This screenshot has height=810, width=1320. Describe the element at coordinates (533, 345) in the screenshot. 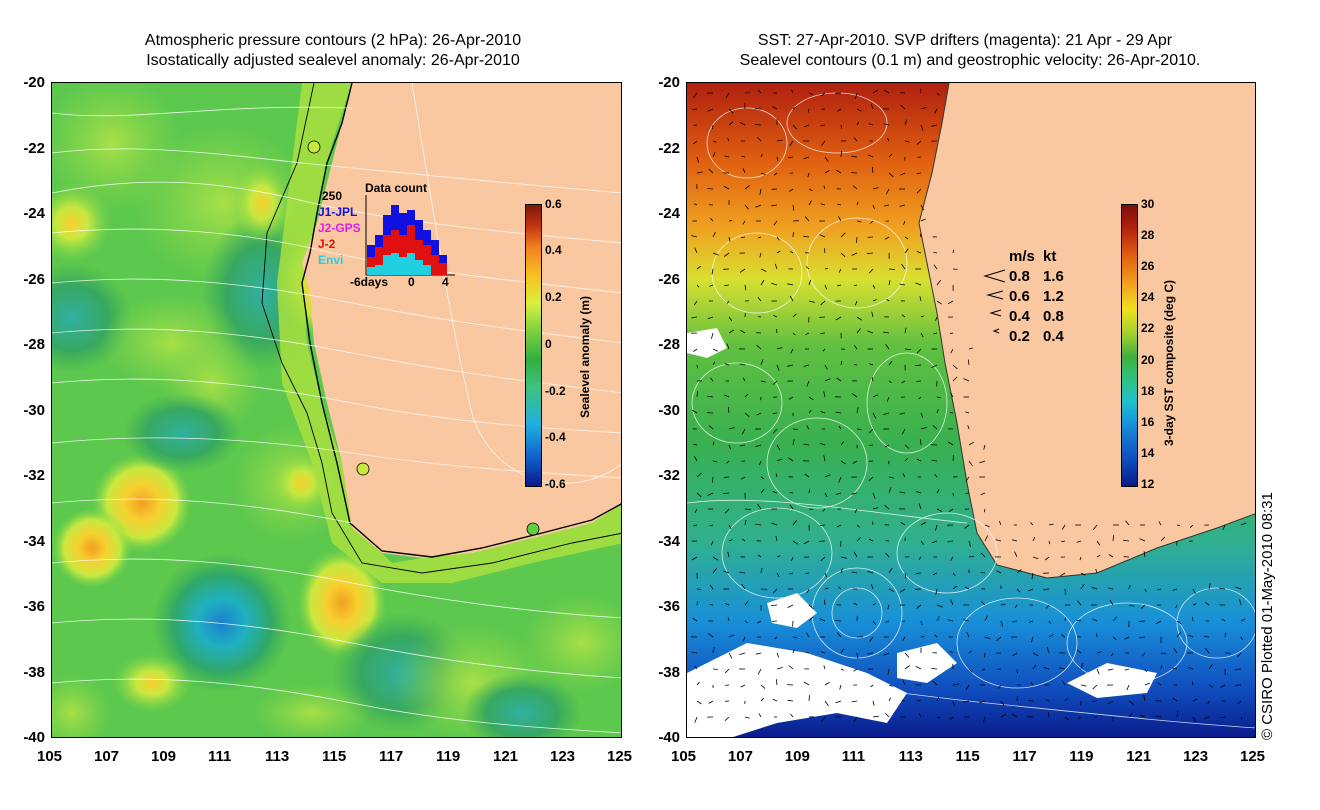

I see `sealevel-colorbar` at that location.